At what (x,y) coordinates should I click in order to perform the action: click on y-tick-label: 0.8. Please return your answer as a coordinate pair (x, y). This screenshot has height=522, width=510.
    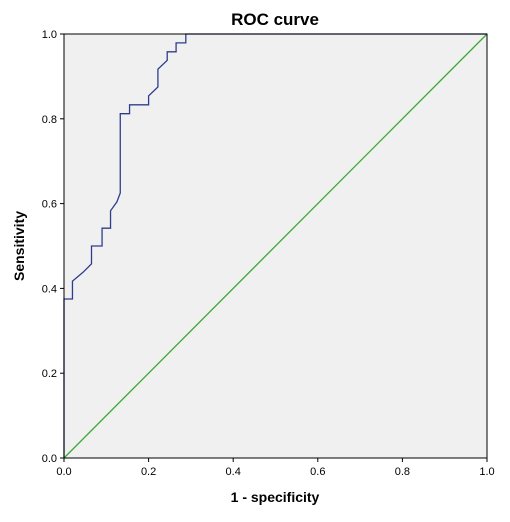
    Looking at the image, I should click on (49, 120).